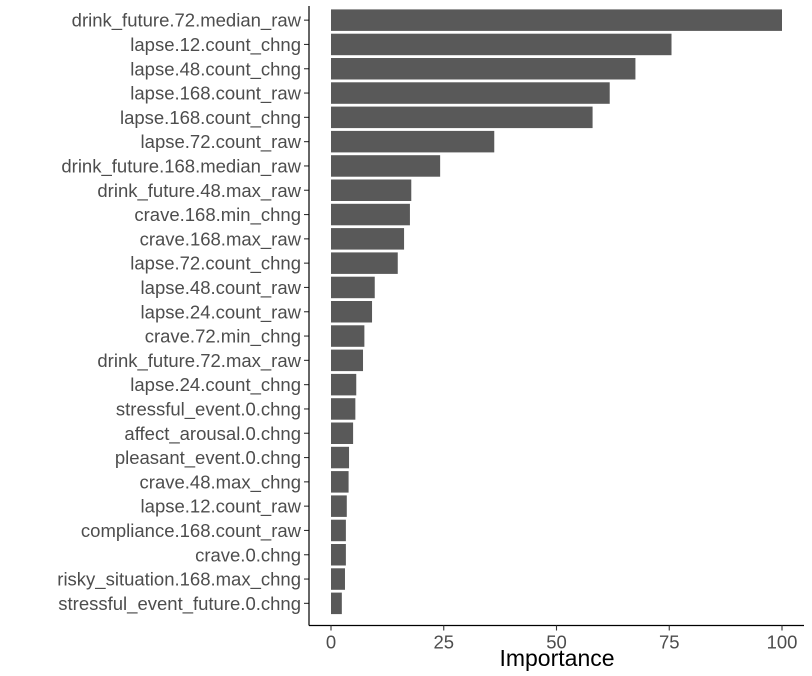  What do you see at coordinates (352, 312) in the screenshot?
I see `bar-lapse.24.count_raw` at bounding box center [352, 312].